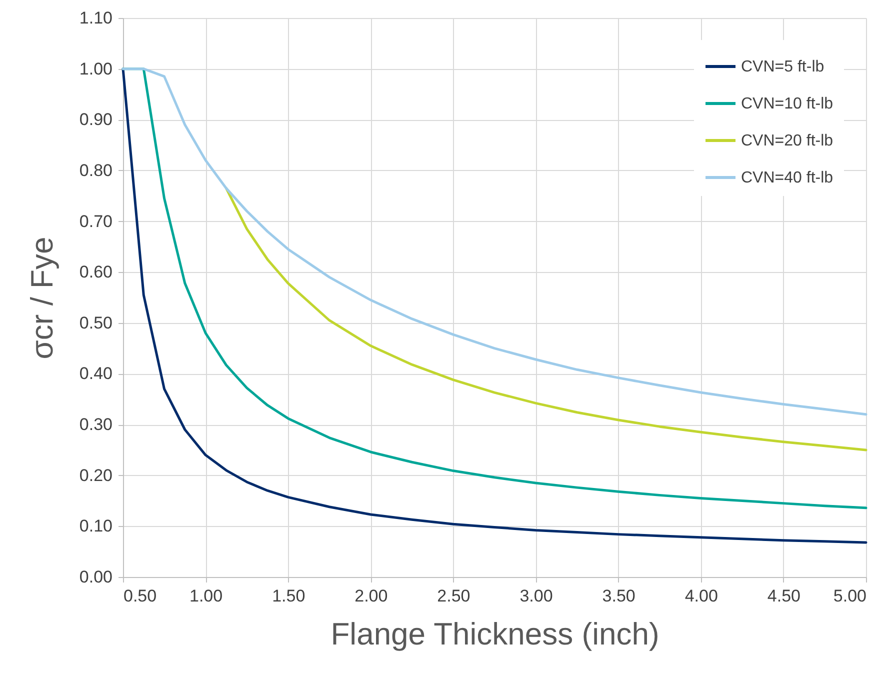 The image size is (892, 674). I want to click on x-tick-label: 0.50, so click(140, 596).